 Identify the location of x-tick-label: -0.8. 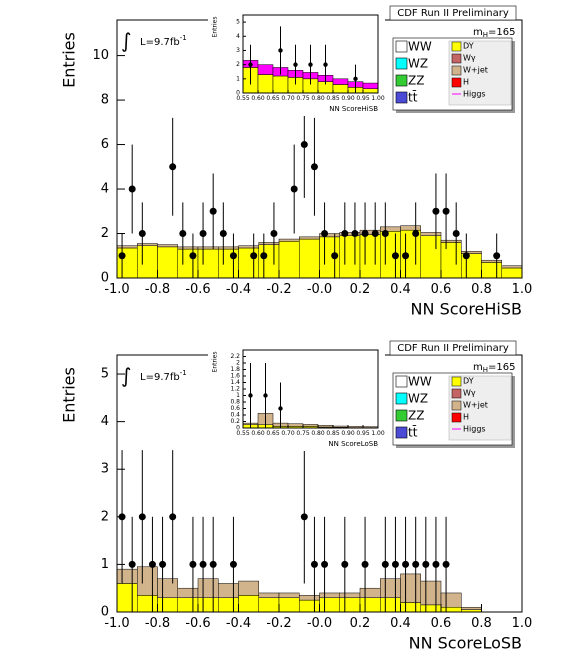
(157, 289).